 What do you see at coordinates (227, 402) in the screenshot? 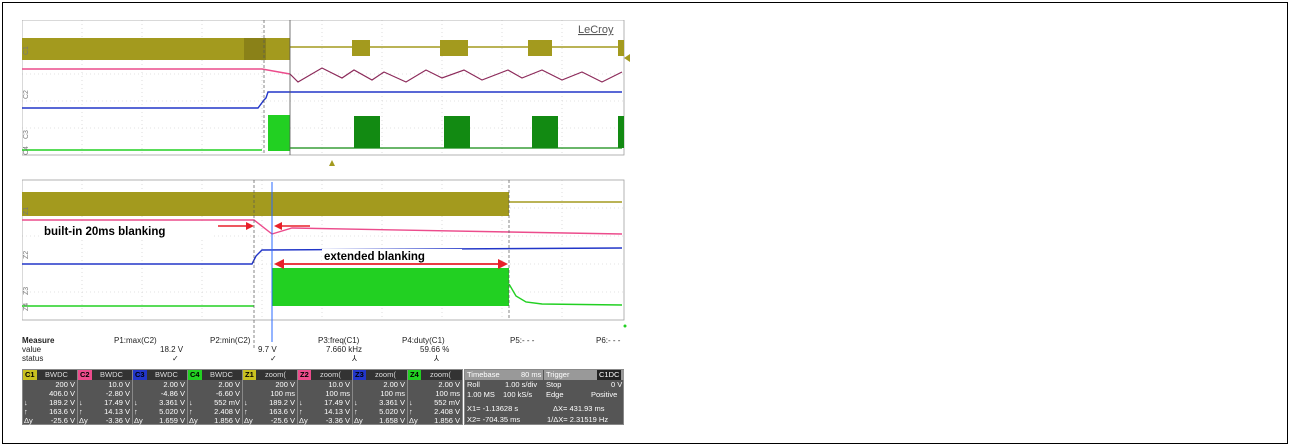
I see `channel-row-value: 552 mV` at bounding box center [227, 402].